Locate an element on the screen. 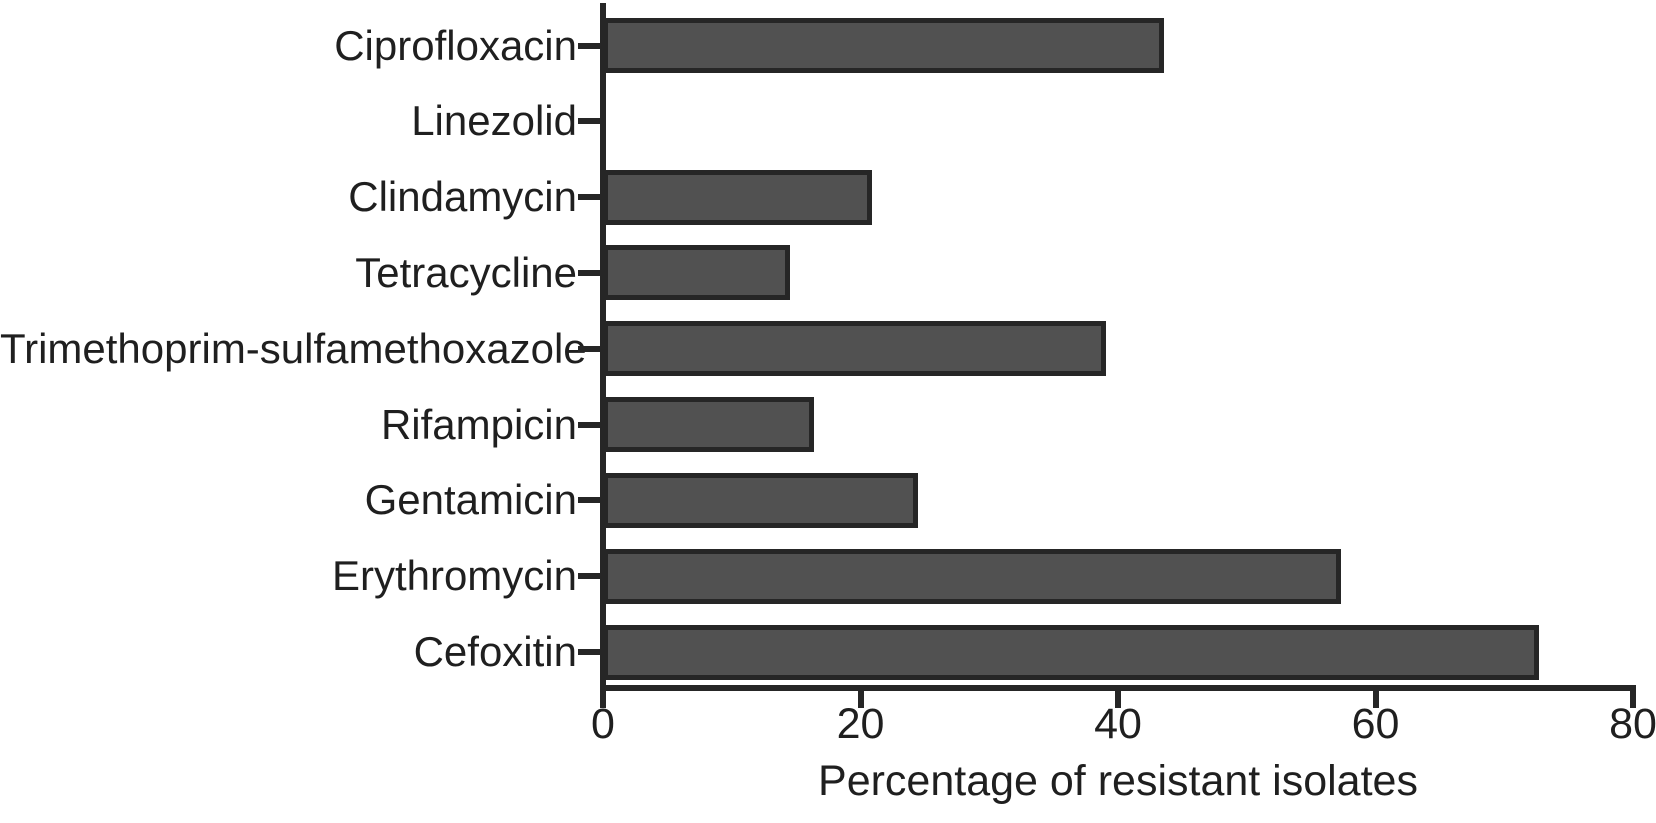 The height and width of the screenshot is (823, 1656). bar-trimethoprim-sulfamethoxazole is located at coordinates (855, 349).